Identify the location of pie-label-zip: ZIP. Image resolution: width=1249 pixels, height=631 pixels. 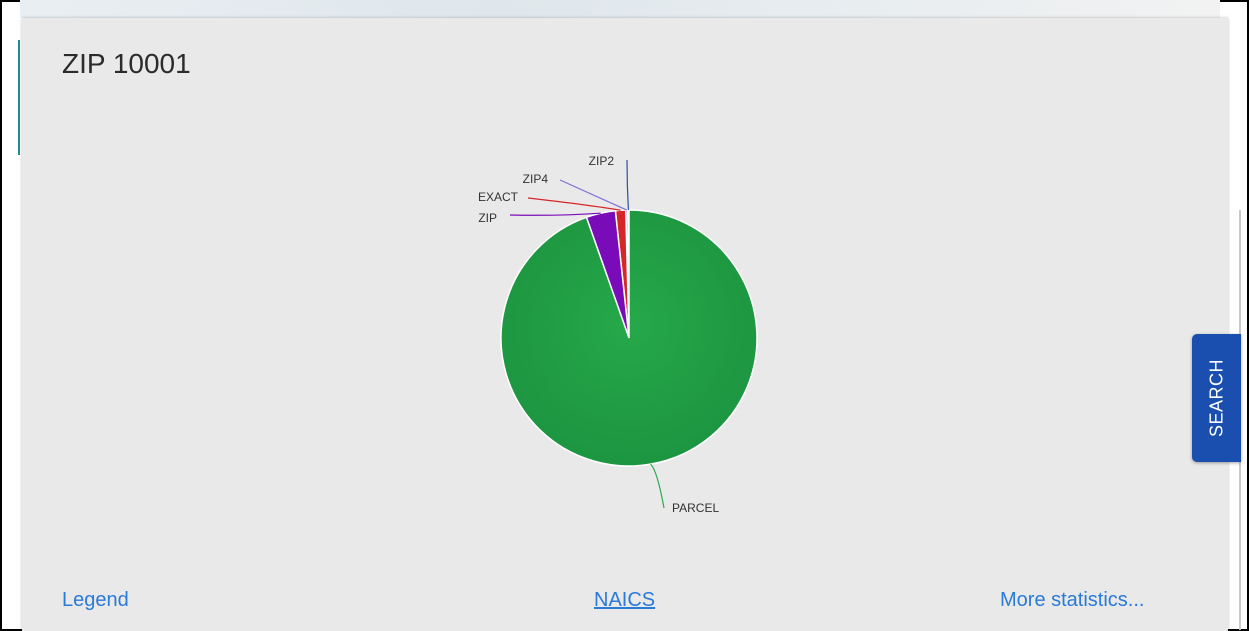
(487, 218).